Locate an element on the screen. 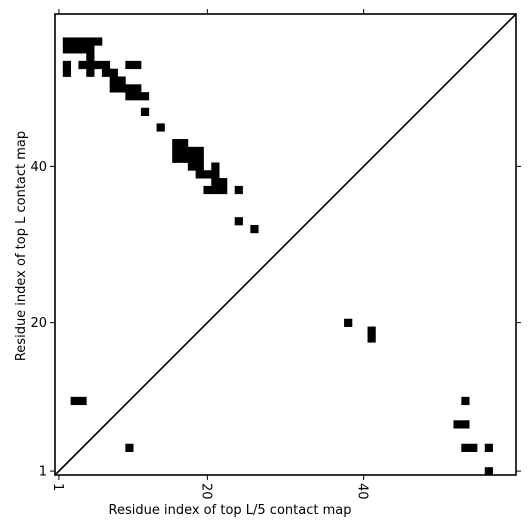  x-tick-label: 40 is located at coordinates (362, 491).